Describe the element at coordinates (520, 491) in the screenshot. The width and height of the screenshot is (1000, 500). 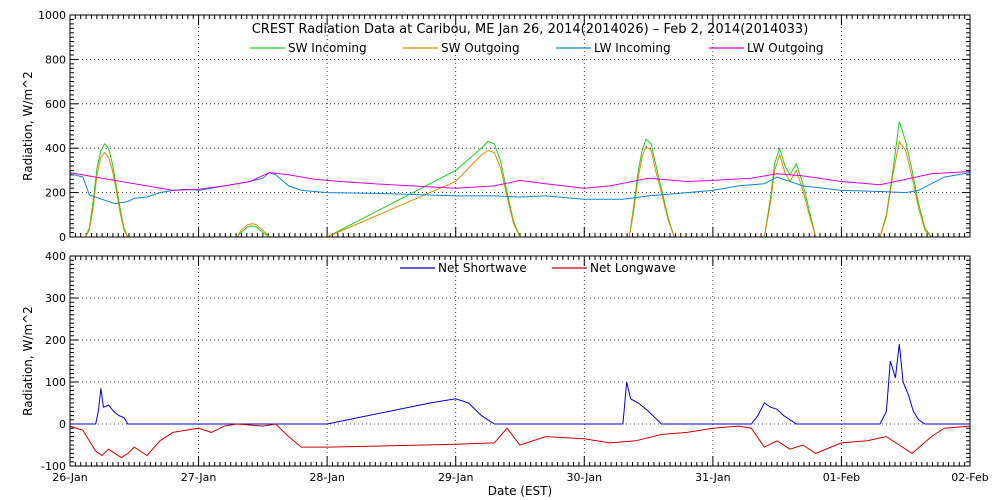
I see `x-axis-label: Date (EST)` at that location.